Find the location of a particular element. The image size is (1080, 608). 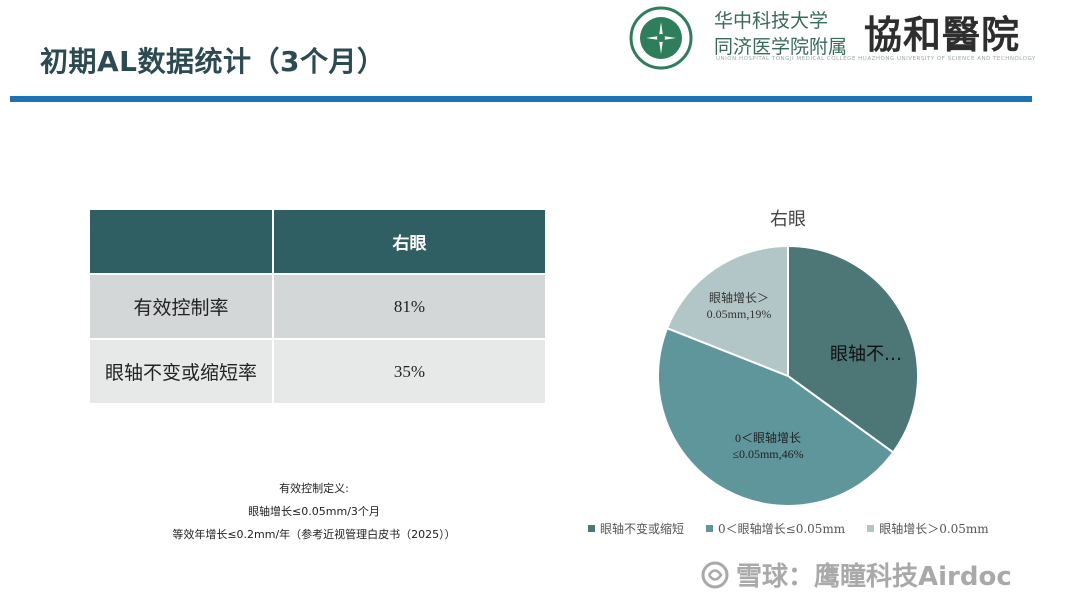

slice-label: 0.05mm,19% is located at coordinates (739, 314).